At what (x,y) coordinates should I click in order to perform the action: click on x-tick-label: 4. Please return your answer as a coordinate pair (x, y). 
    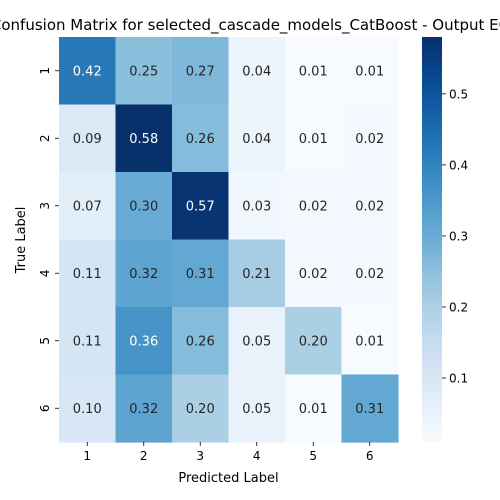
    Looking at the image, I should click on (257, 456).